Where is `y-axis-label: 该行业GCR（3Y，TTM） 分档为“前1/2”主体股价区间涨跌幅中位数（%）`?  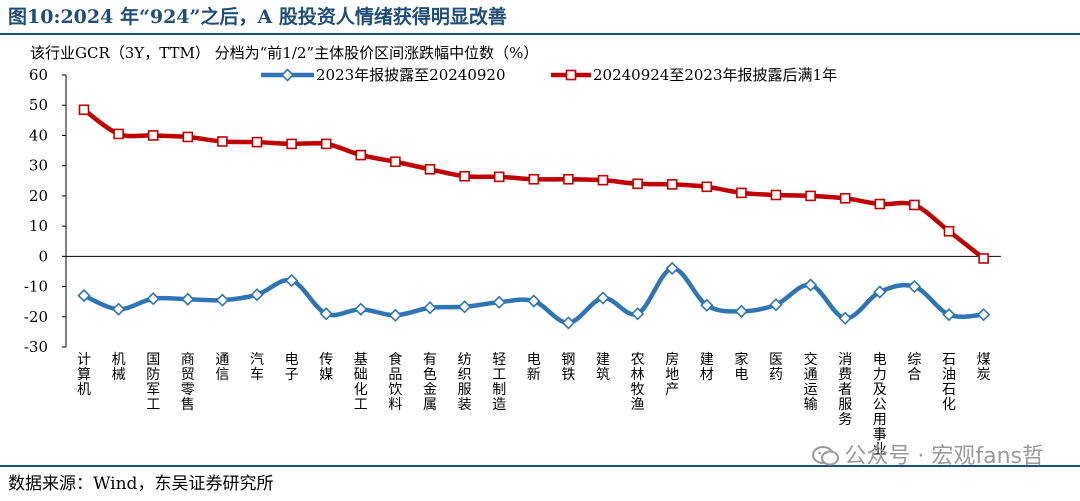 y-axis-label: 该行业GCR（3Y，TTM） 分档为“前1/2”主体股价区间涨跌幅中位数（%） is located at coordinates (284, 53).